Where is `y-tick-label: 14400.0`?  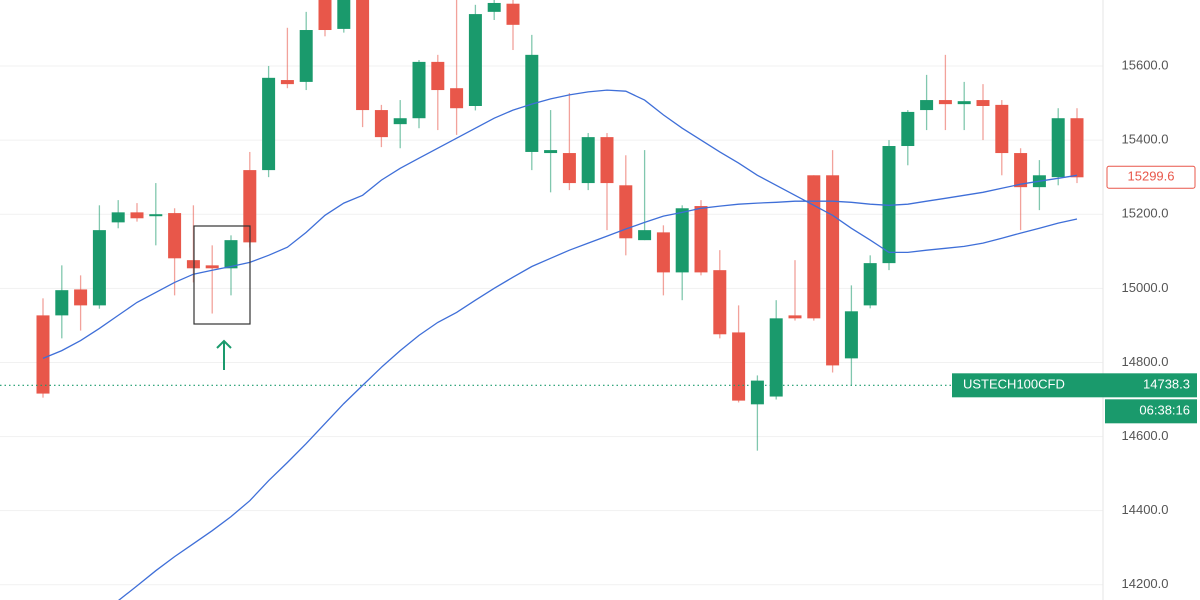 y-tick-label: 14400.0 is located at coordinates (1145, 509).